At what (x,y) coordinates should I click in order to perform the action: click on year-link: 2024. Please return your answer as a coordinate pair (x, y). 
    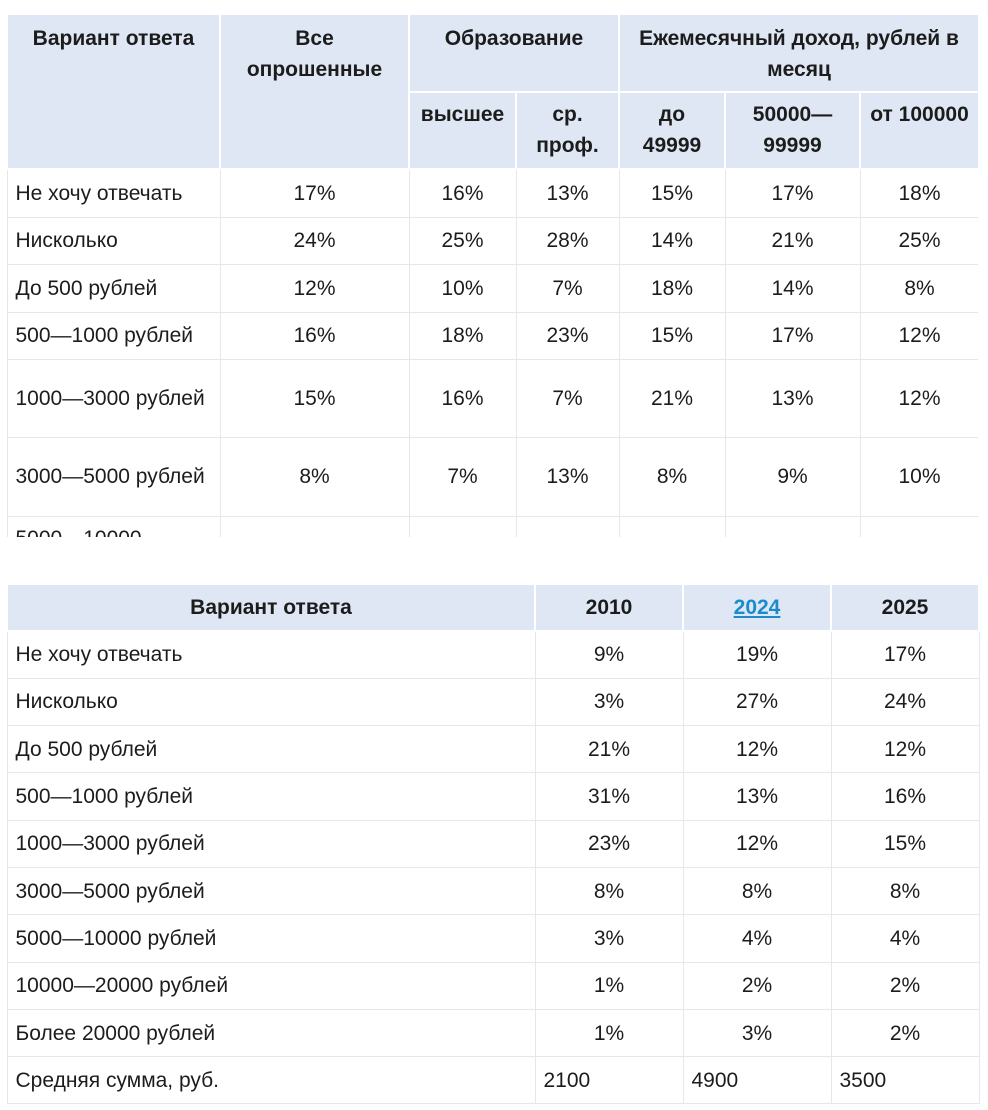
    Looking at the image, I should click on (757, 607).